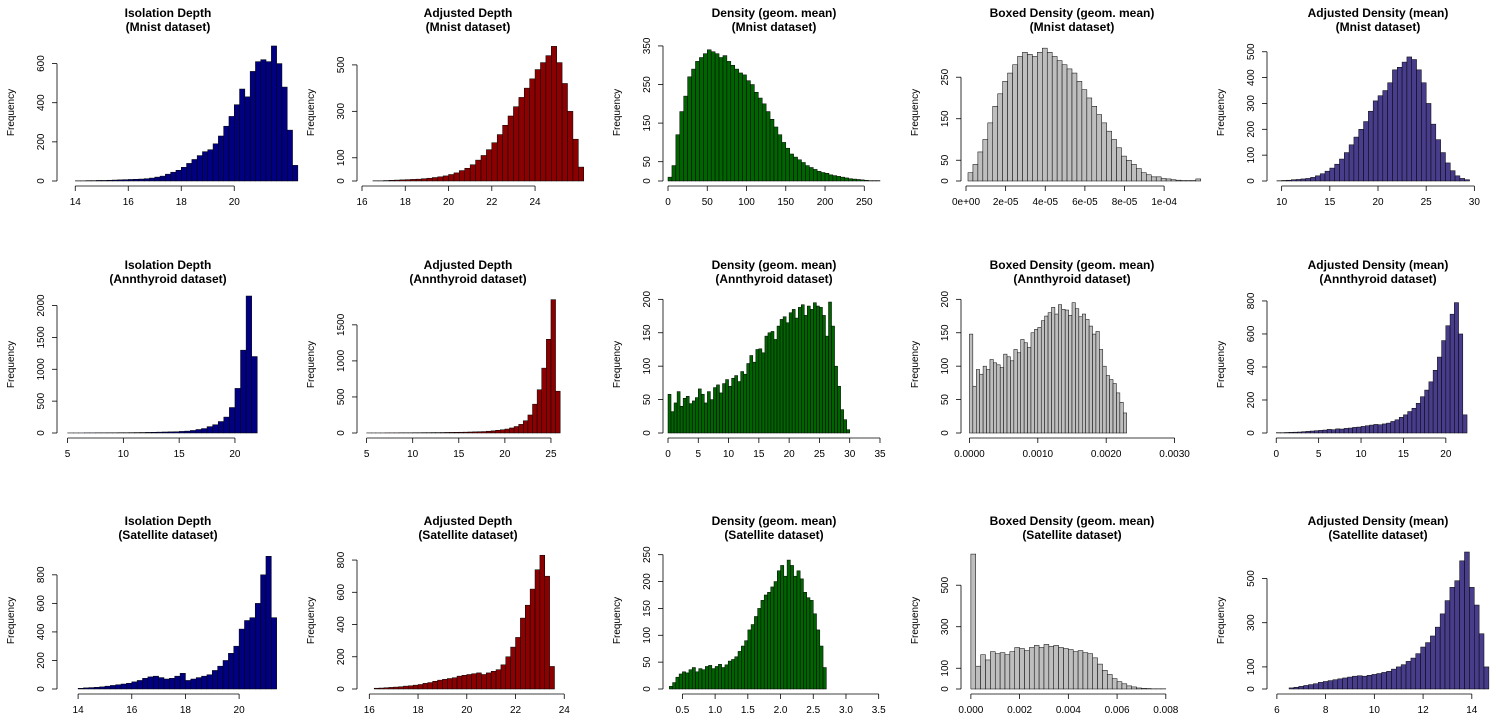 This screenshot has width=1496, height=720. I want to click on y-tick-label: 300, so click(945, 626).